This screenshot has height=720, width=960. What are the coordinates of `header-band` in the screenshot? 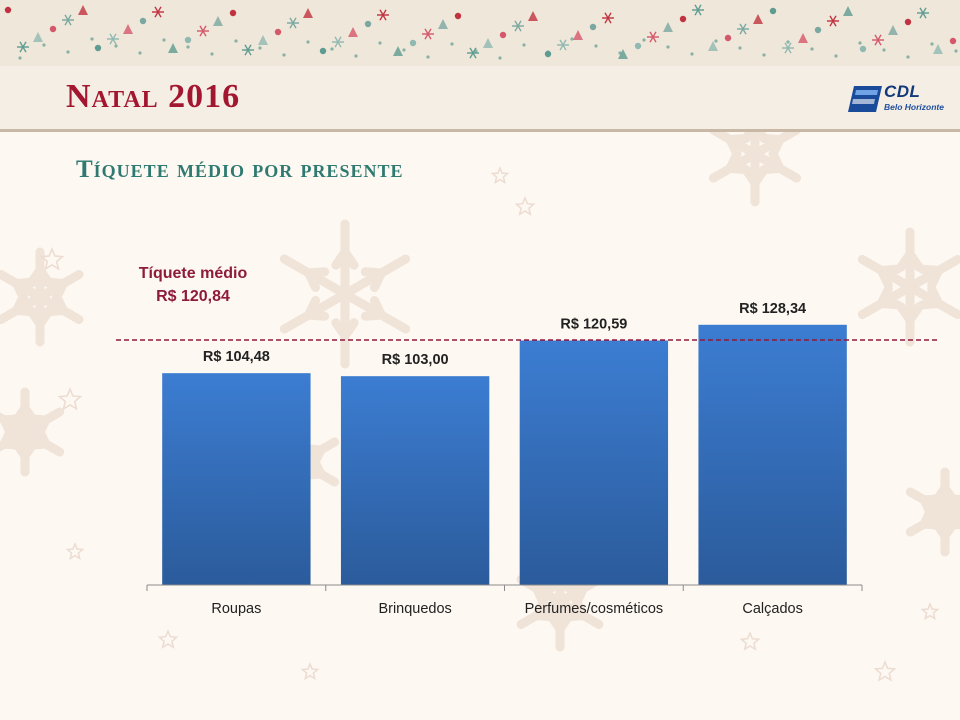 It's located at (480, 98).